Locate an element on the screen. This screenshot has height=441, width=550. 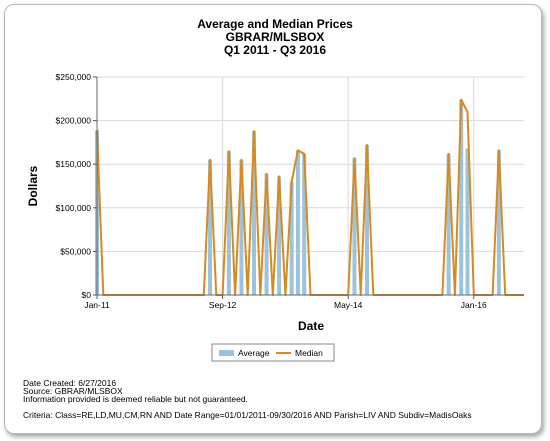
legend-box is located at coordinates (273, 352).